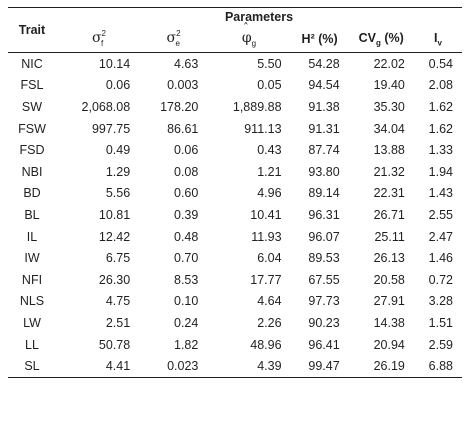 This screenshot has height=428, width=471. What do you see at coordinates (389, 344) in the screenshot?
I see `value-cell: 20.94` at bounding box center [389, 344].